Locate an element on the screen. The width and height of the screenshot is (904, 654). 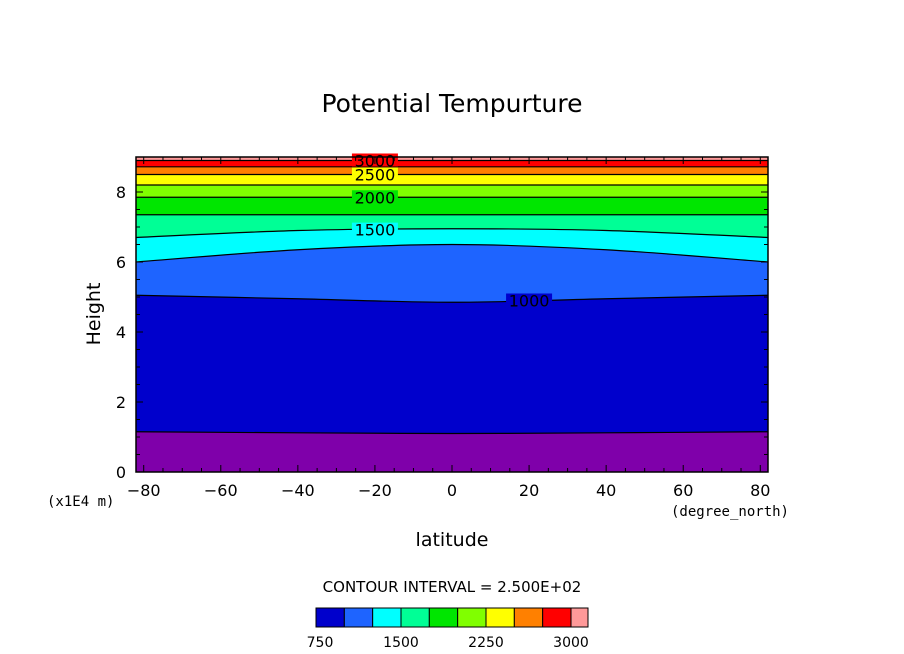
contour-label-bg-2000 is located at coordinates (374, 197).